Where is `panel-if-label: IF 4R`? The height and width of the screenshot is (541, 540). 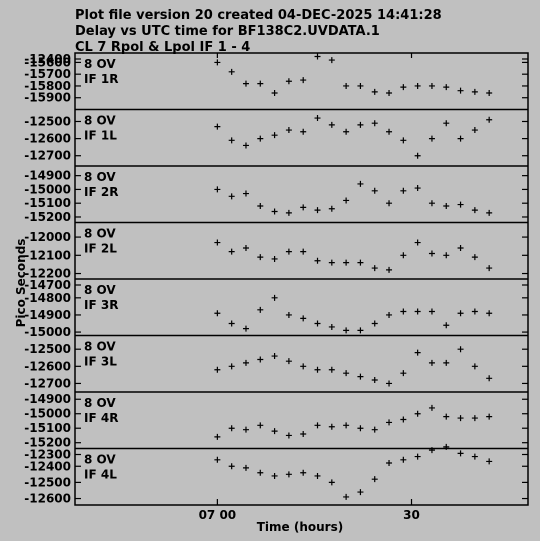 panel-if-label: IF 4R is located at coordinates (101, 418).